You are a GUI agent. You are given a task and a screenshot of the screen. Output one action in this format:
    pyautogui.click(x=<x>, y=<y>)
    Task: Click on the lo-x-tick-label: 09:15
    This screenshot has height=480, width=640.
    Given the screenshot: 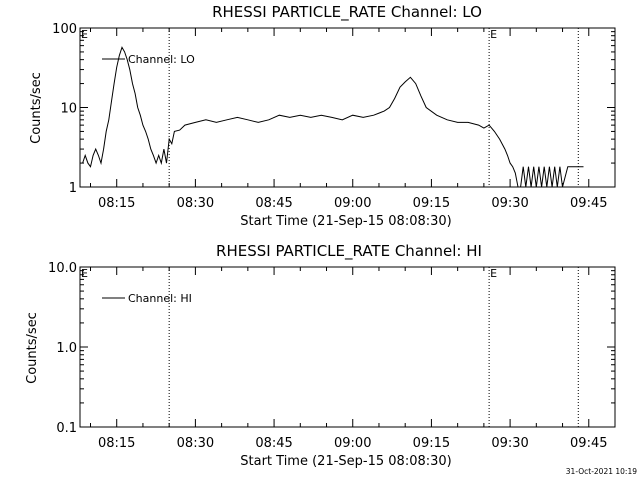 What is the action you would take?
    pyautogui.click(x=431, y=203)
    